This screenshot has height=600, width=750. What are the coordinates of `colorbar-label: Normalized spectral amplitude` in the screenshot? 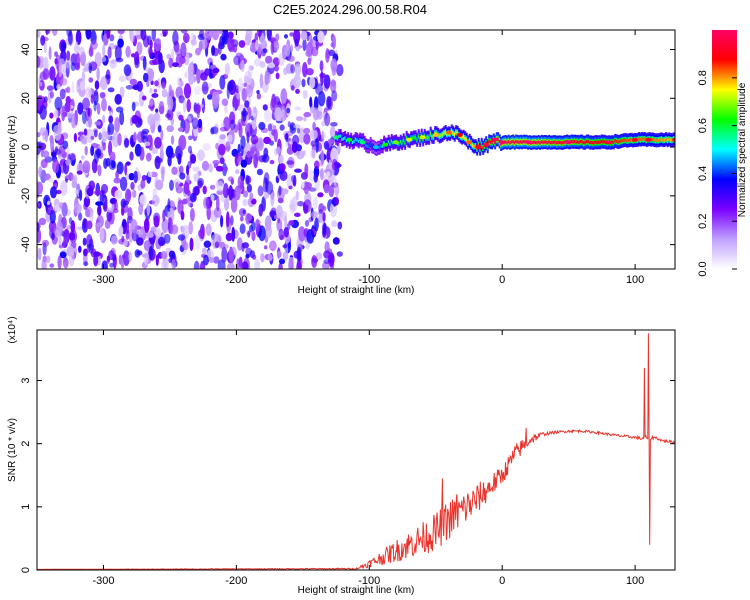 It's located at (742, 149).